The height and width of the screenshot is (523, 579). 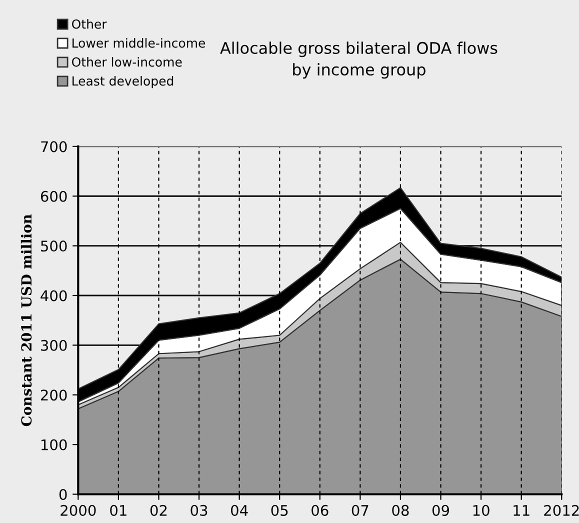 I want to click on x-tick-label: 08, so click(x=400, y=510).